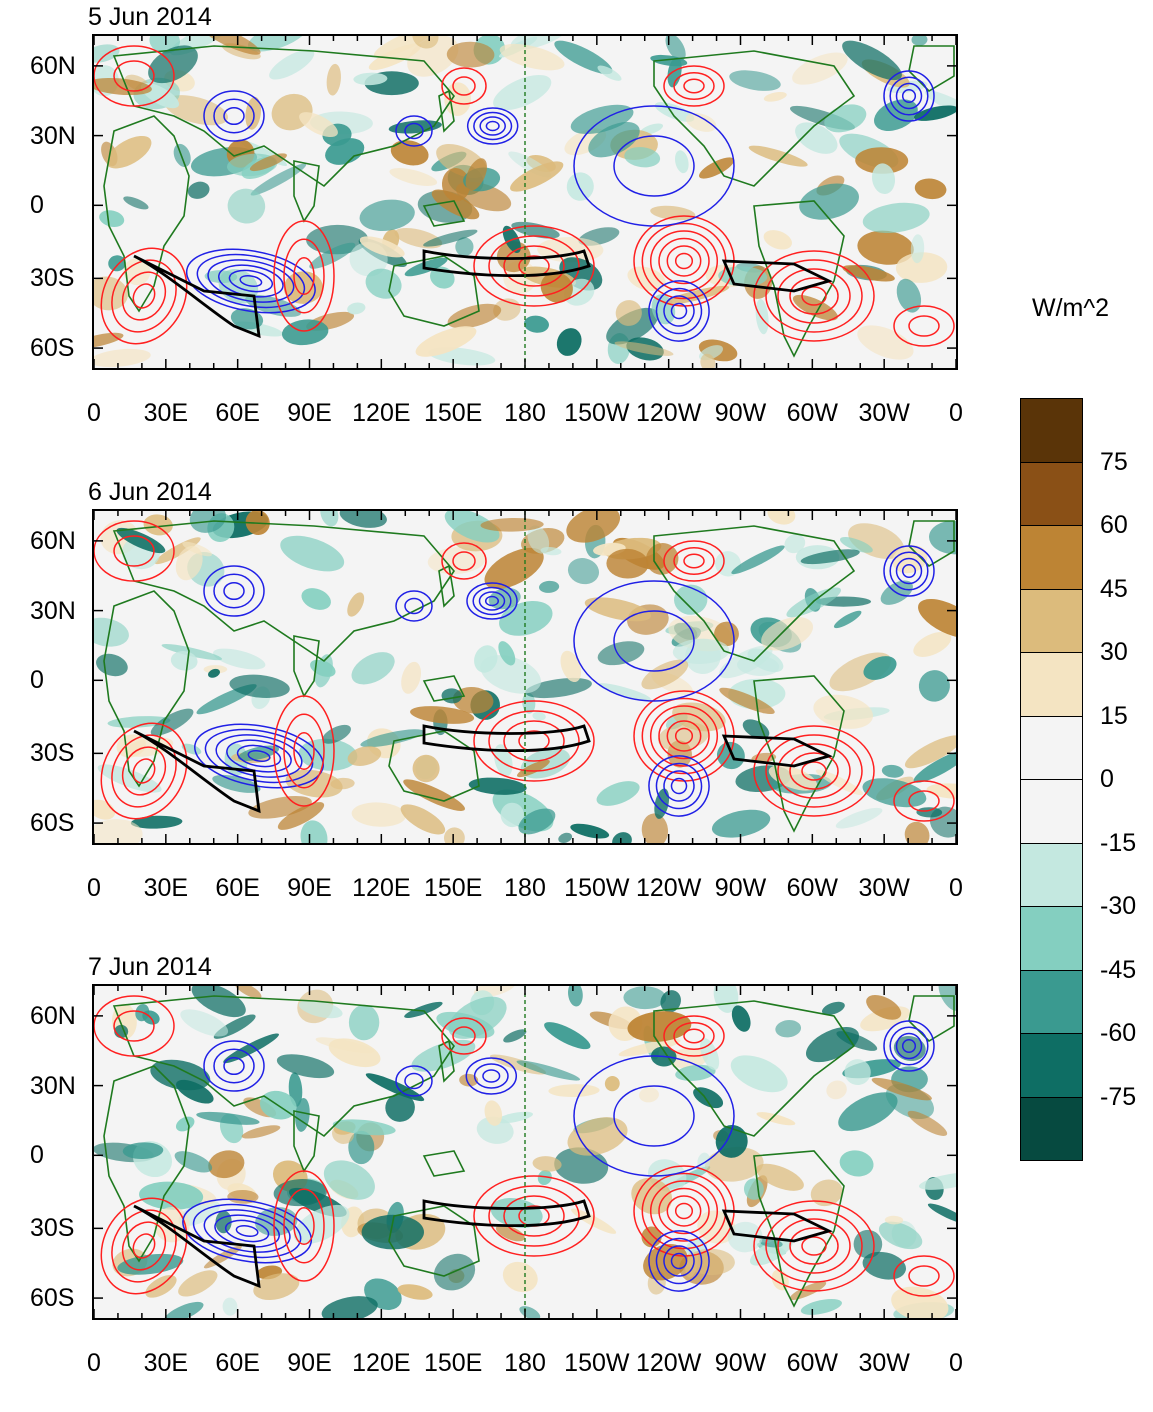 This screenshot has width=1153, height=1412. Describe the element at coordinates (1051, 430) in the screenshot. I see `colorbar-cell` at that location.